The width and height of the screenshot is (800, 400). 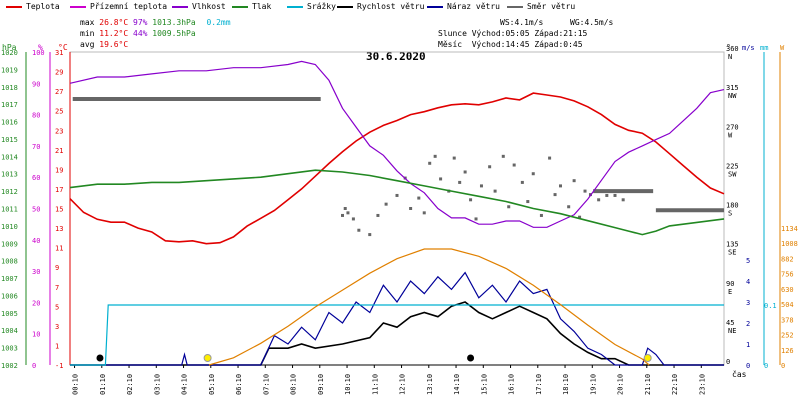 What do you see at coordinates (114, 33) in the screenshot?
I see `stat-min-temp: 11.2°C` at bounding box center [114, 33].